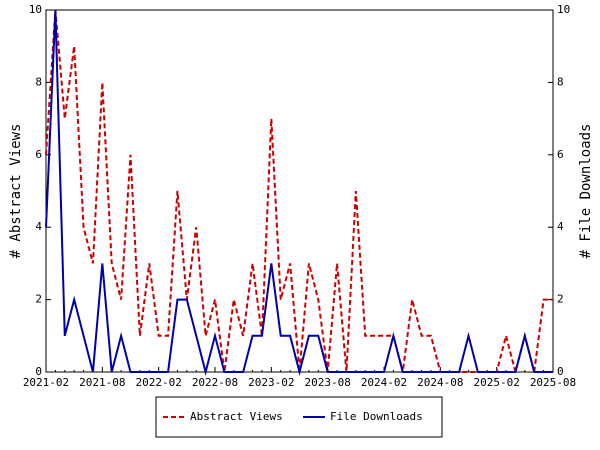 Image resolution: width=600 pixels, height=450 pixels. I want to click on x-tick-label: 2023-08, so click(327, 382).